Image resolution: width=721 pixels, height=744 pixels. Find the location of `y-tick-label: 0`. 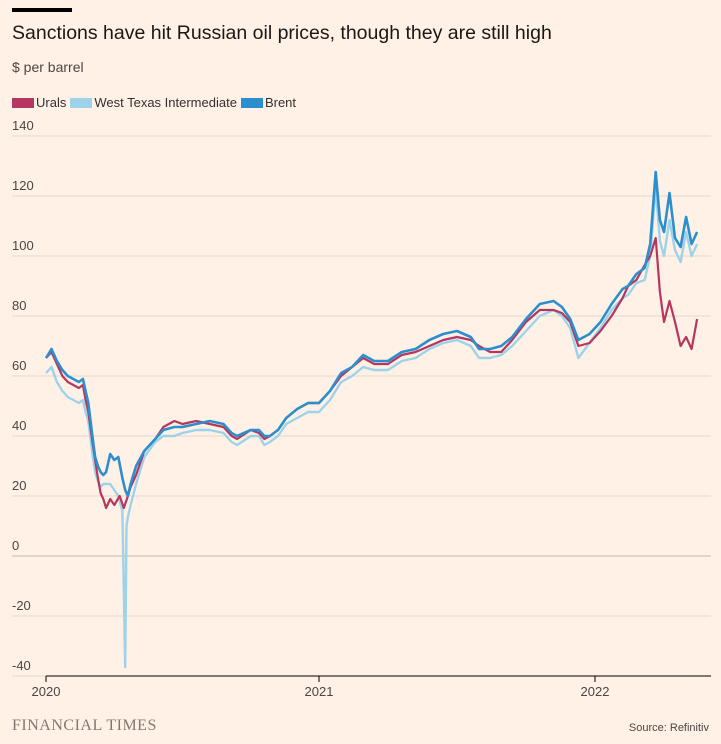

y-tick-label: 0 is located at coordinates (15, 545).